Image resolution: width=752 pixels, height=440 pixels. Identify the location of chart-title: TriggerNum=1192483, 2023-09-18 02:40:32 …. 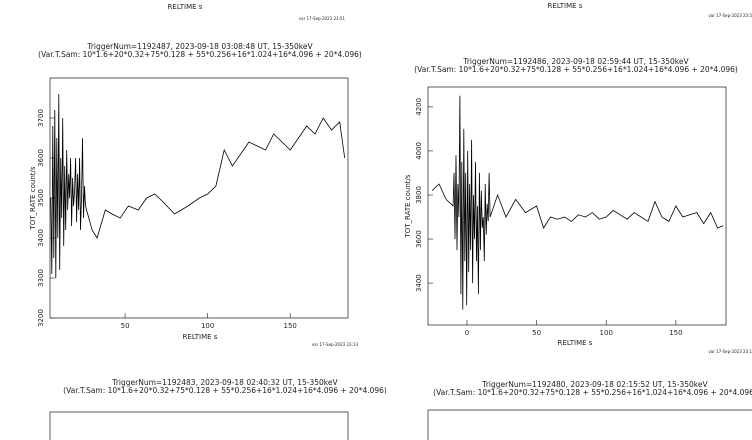
(224, 382).